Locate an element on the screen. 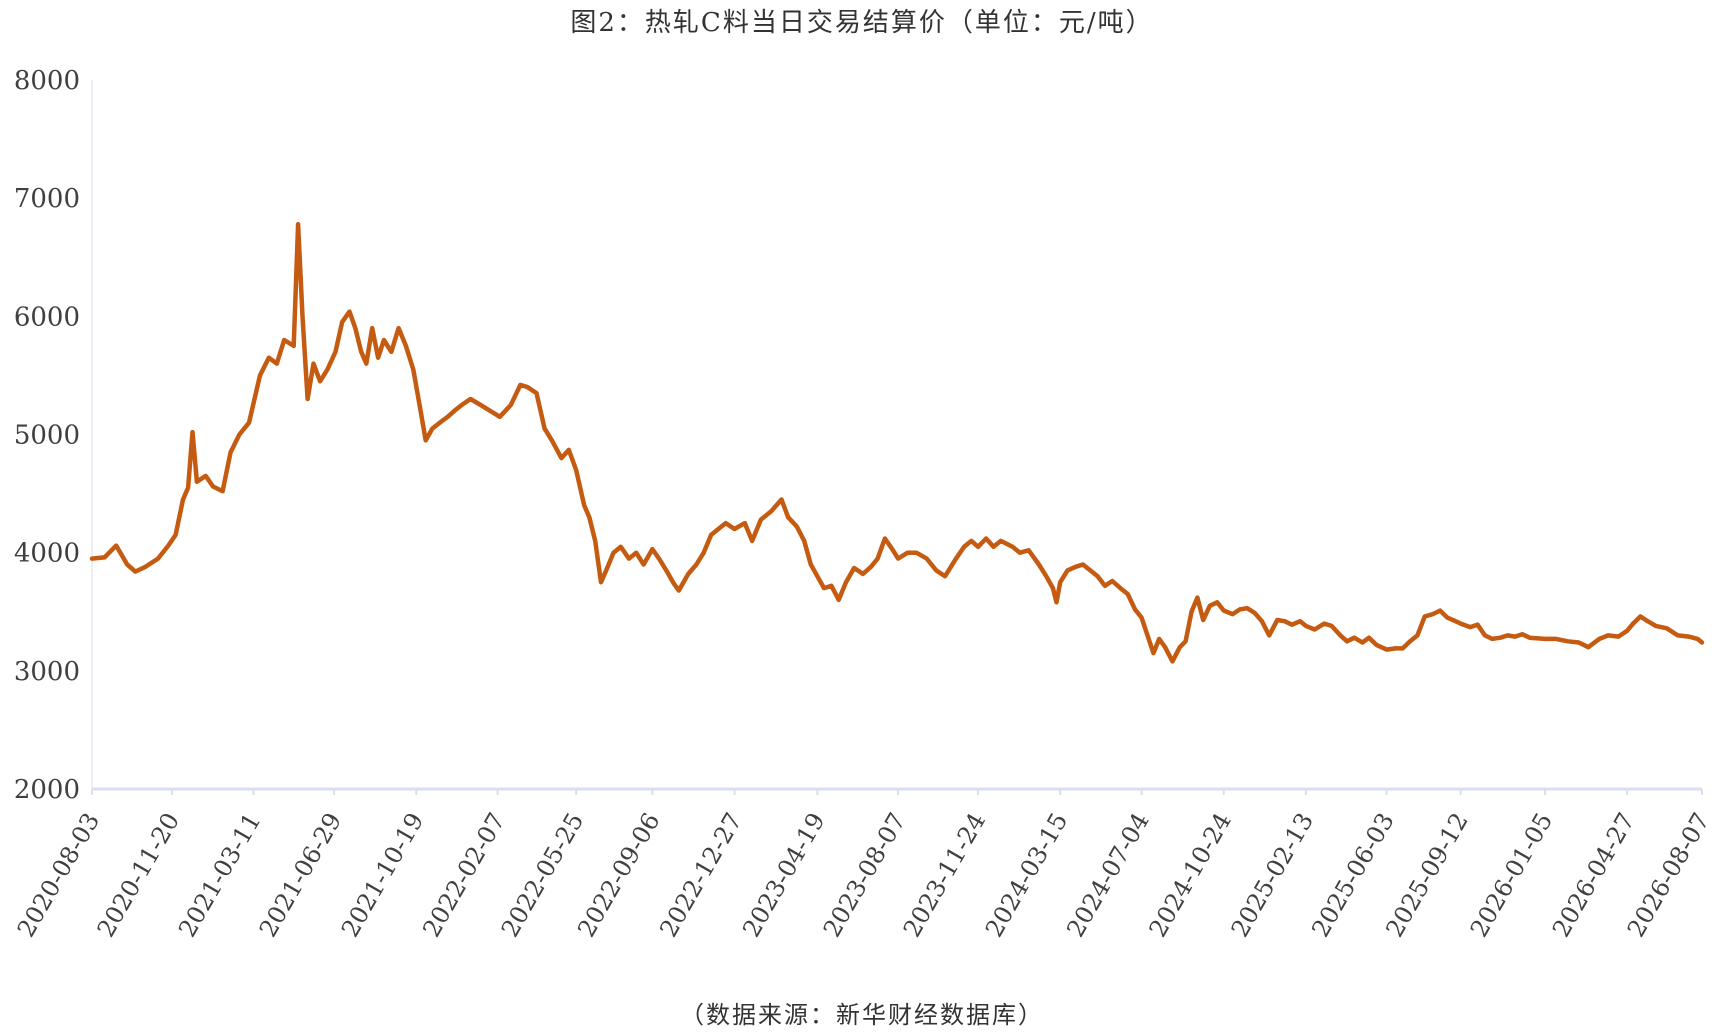 Image resolution: width=1724 pixels, height=1033 pixels. x-tick-label: 2026-01-05 is located at coordinates (1511, 875).